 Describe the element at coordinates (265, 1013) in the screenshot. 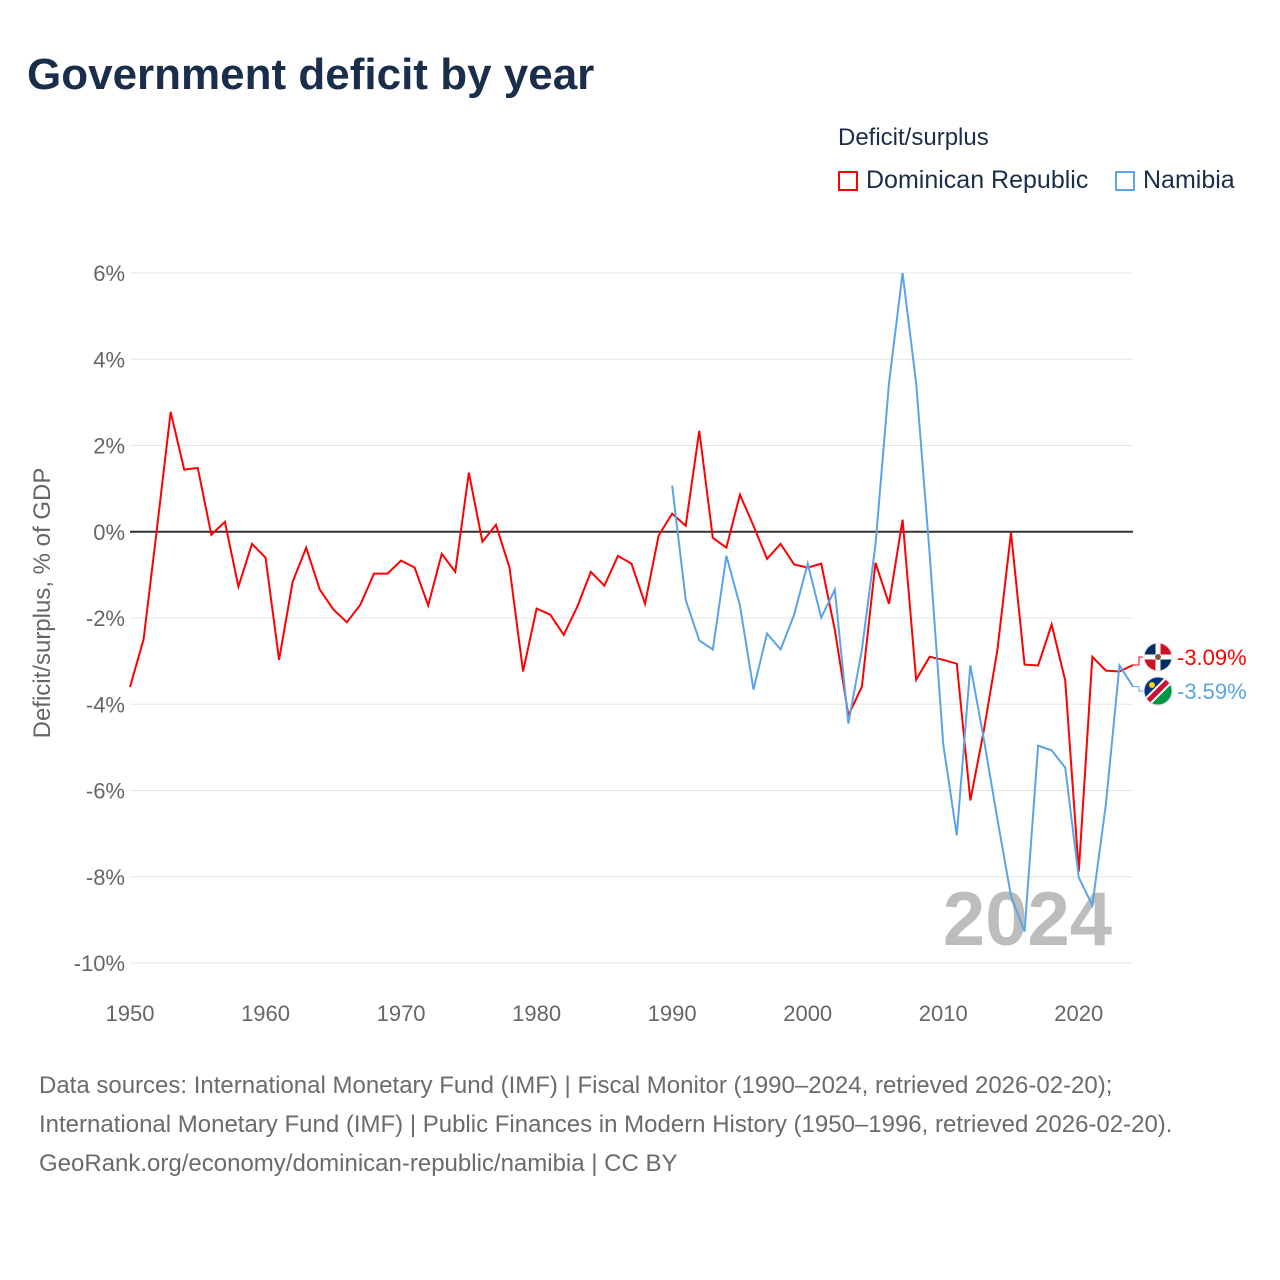

I see `x-tick-label: 1960` at that location.